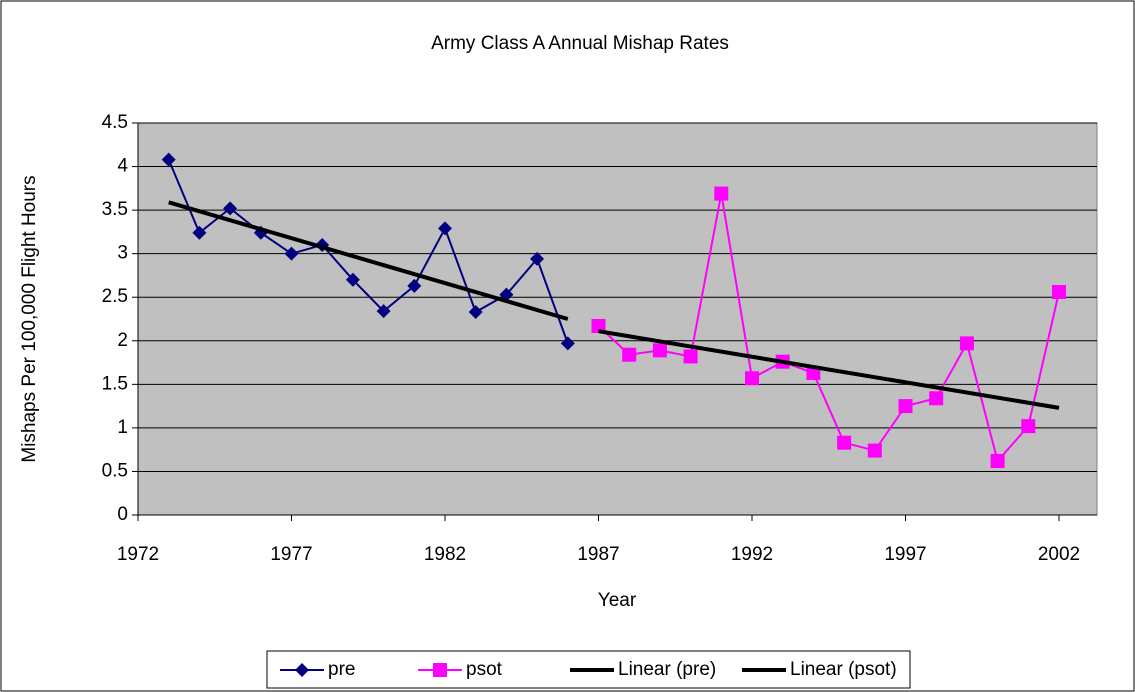  Describe the element at coordinates (122, 166) in the screenshot. I see `y-tick-label: 4` at that location.